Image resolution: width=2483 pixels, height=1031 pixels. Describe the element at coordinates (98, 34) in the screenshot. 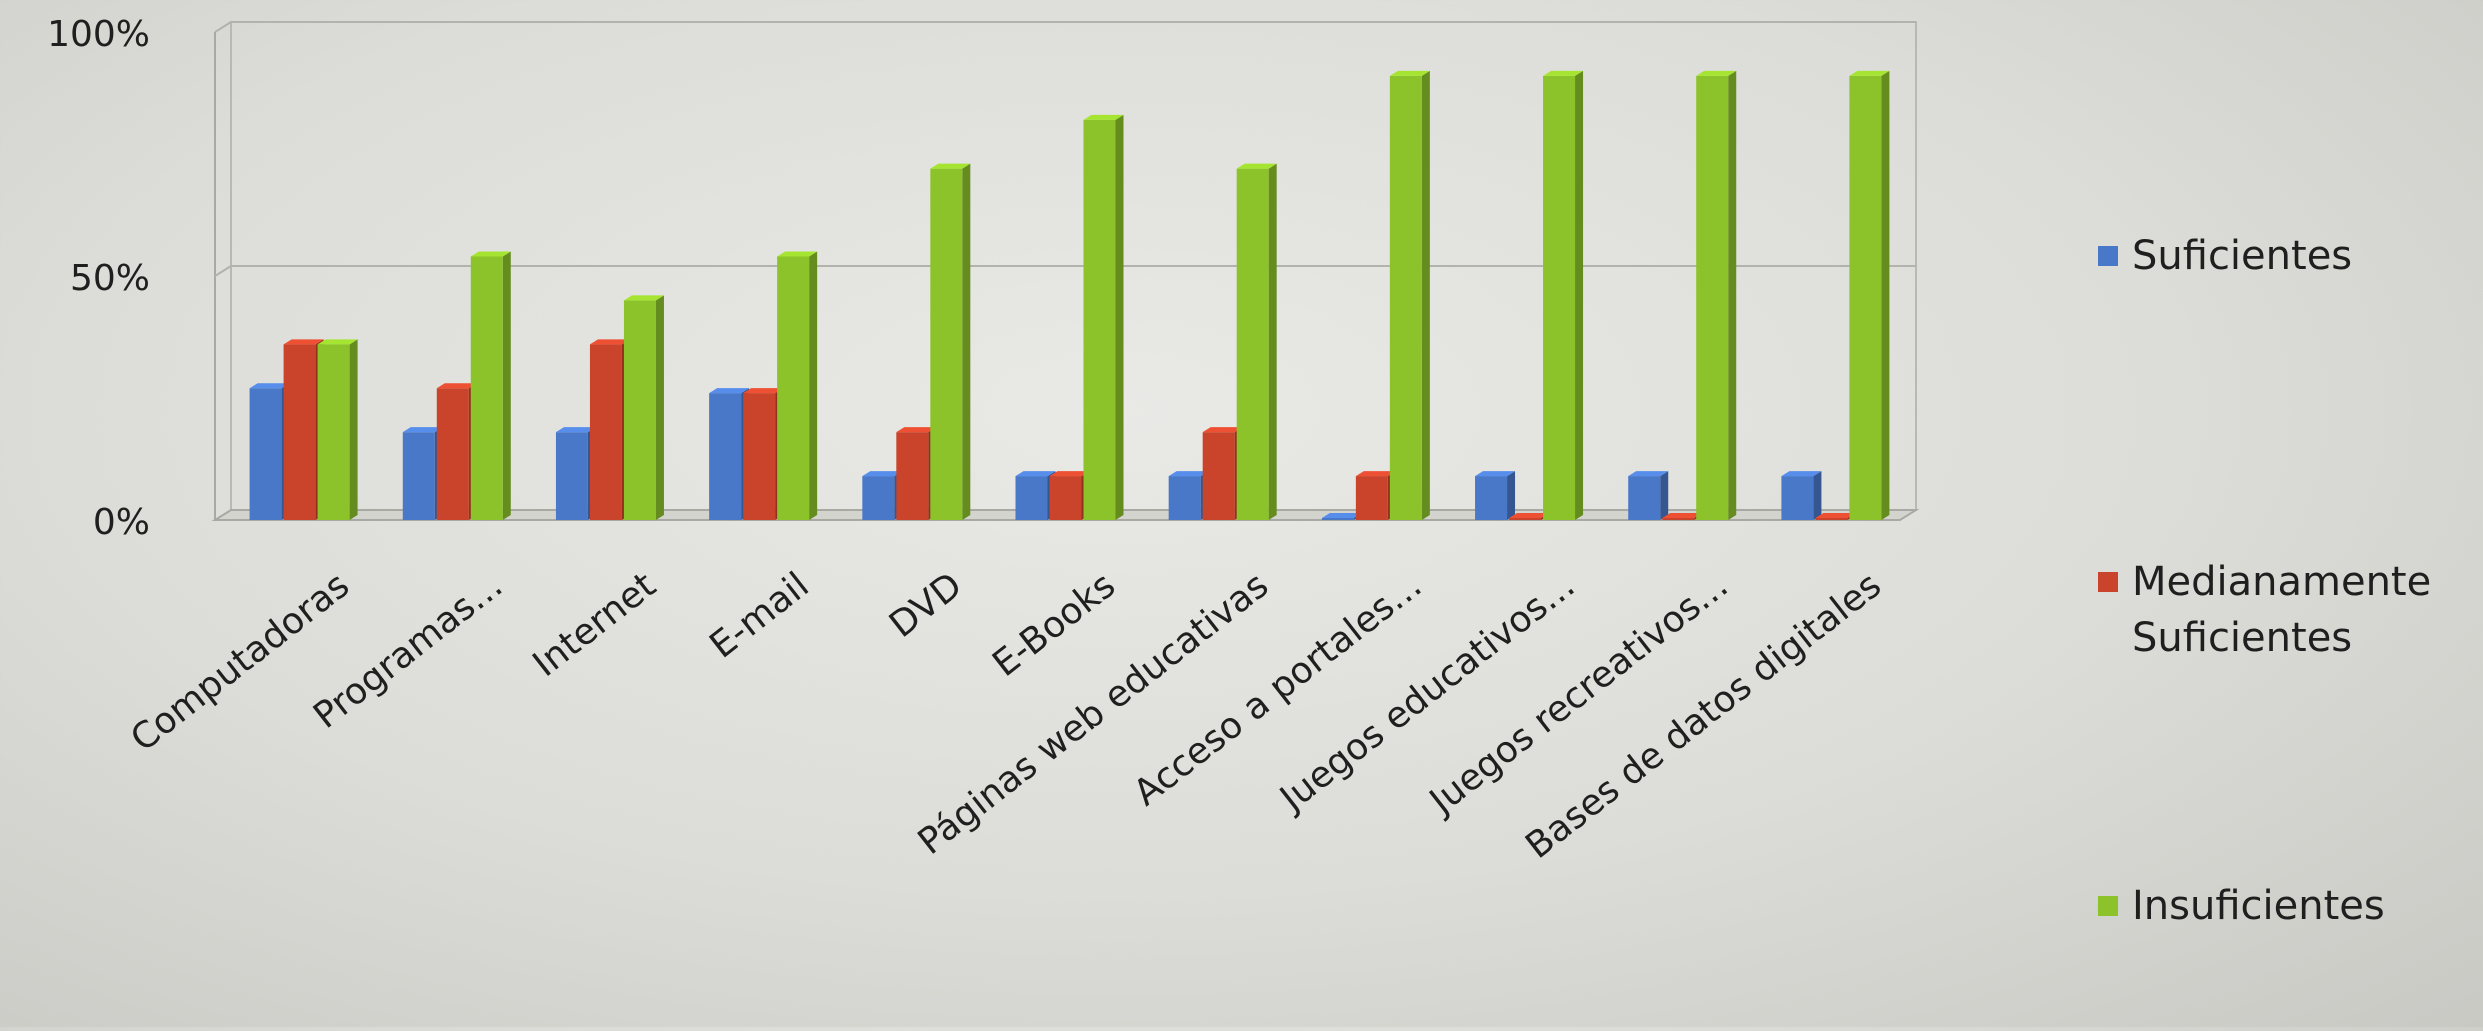

I see `y-tick-label: 100%` at that location.